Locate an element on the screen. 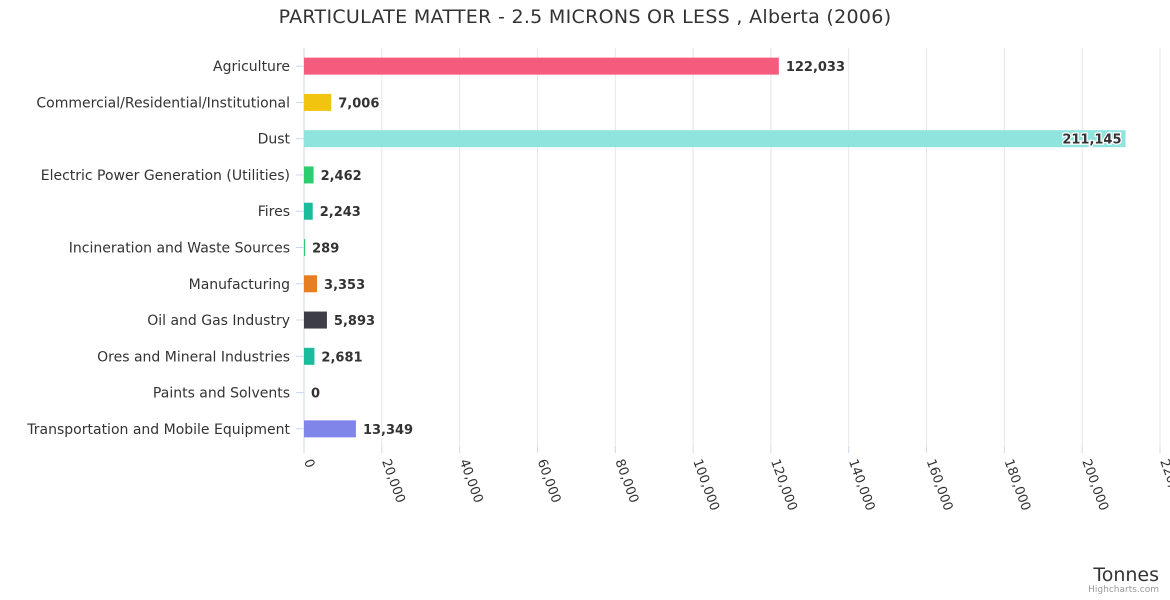 Image resolution: width=1170 pixels, height=600 pixels. category-label: Fires is located at coordinates (274, 212).